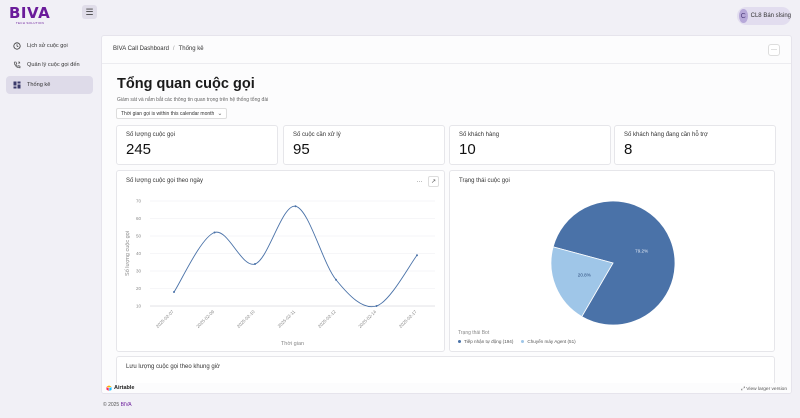 The image size is (800, 418). I want to click on expand-icon: ↗, so click(433, 182).